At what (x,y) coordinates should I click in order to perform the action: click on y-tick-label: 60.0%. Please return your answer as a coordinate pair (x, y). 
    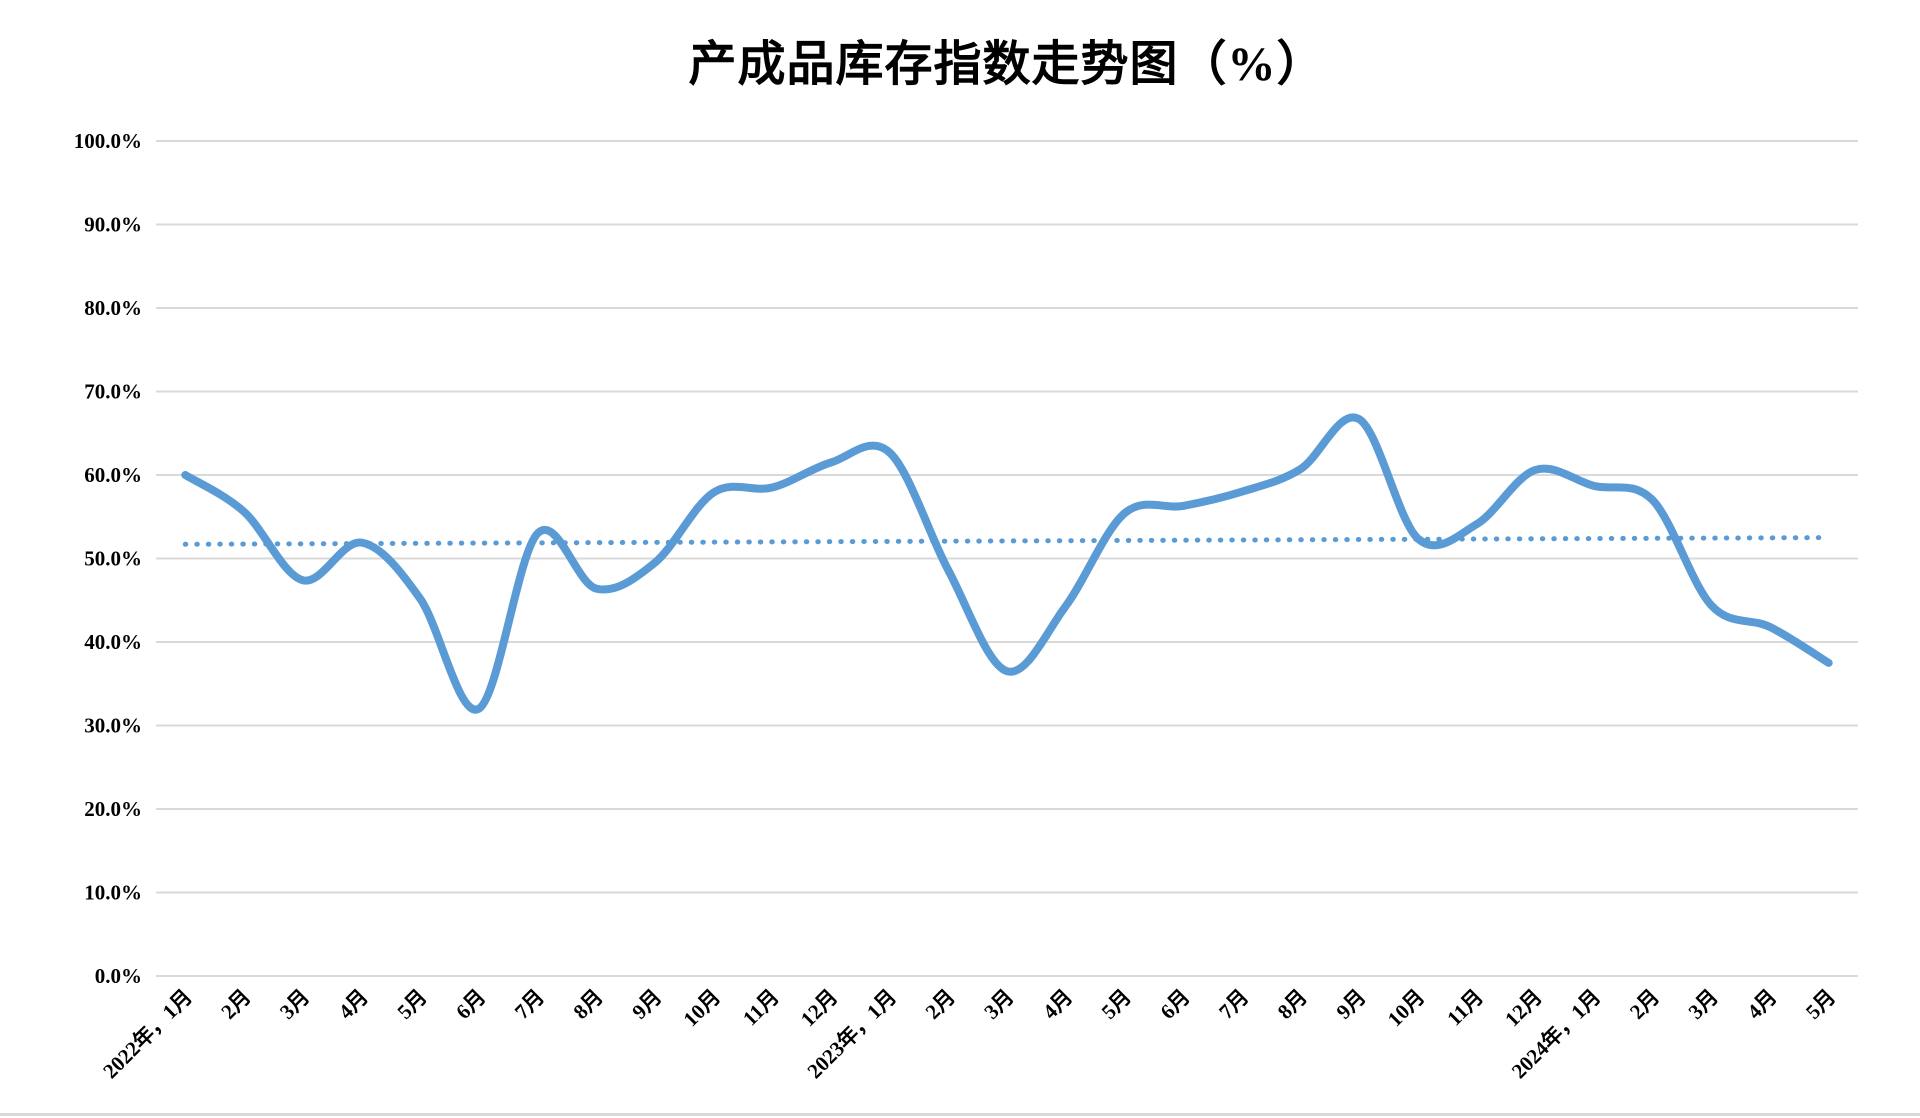
    Looking at the image, I should click on (113, 475).